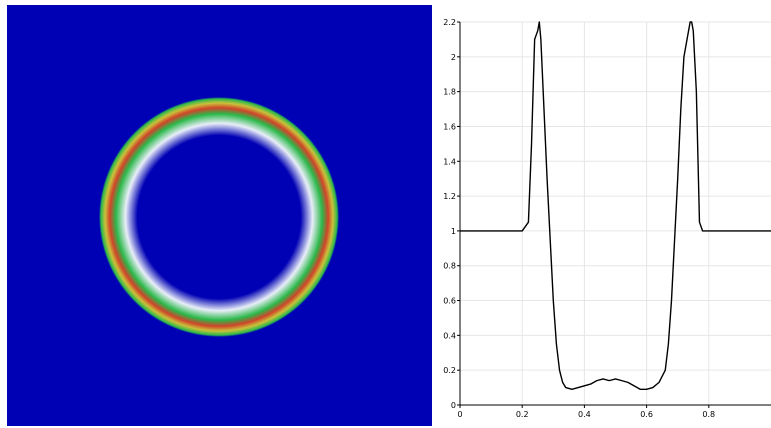 The width and height of the screenshot is (771, 428). Describe the element at coordinates (449, 126) in the screenshot. I see `y-tick-label: 1.6` at that location.